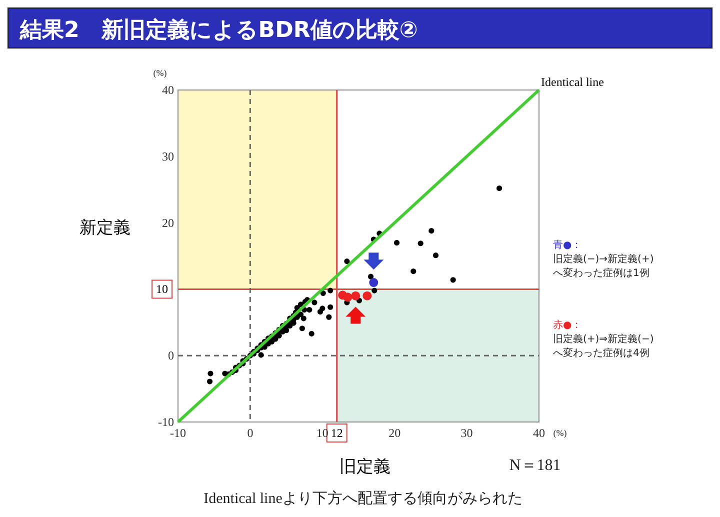  What do you see at coordinates (603, 266) in the screenshot?
I see `text: 旧定義(−)→新定義(+)へ変わった症例は1例` at bounding box center [603, 266].